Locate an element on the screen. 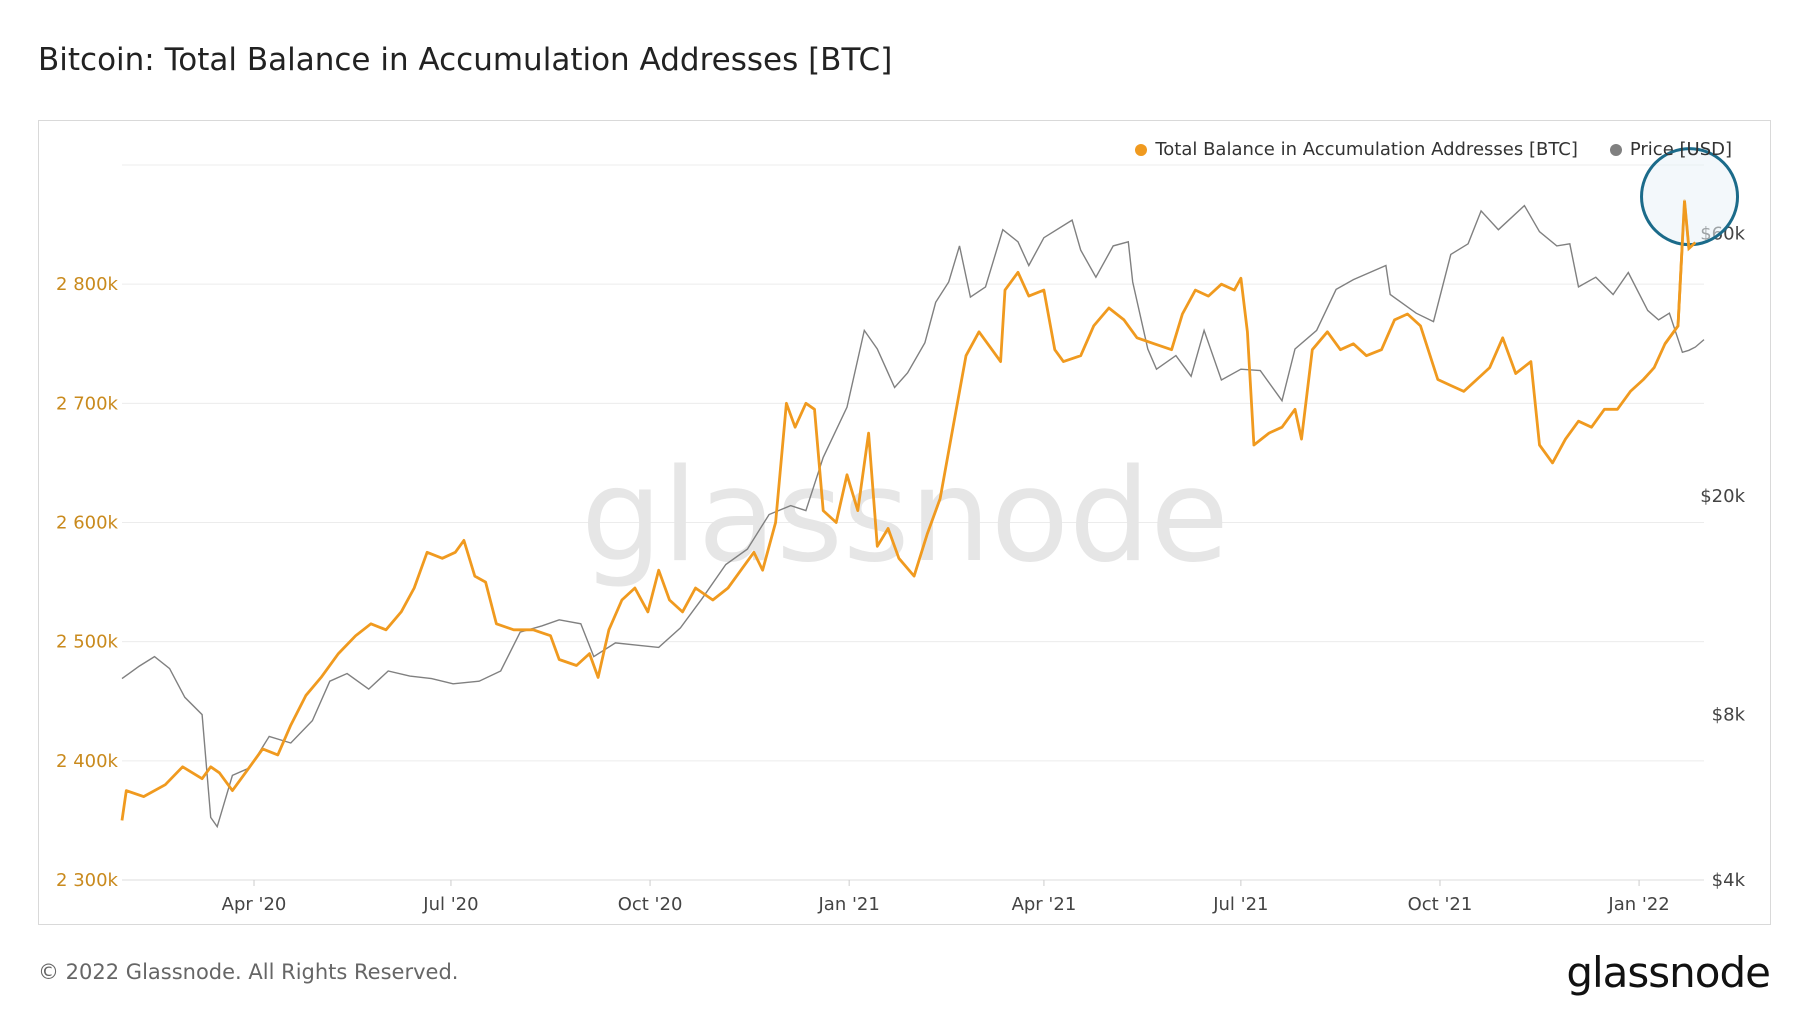  balance-series-tail is located at coordinates (1680, 272).